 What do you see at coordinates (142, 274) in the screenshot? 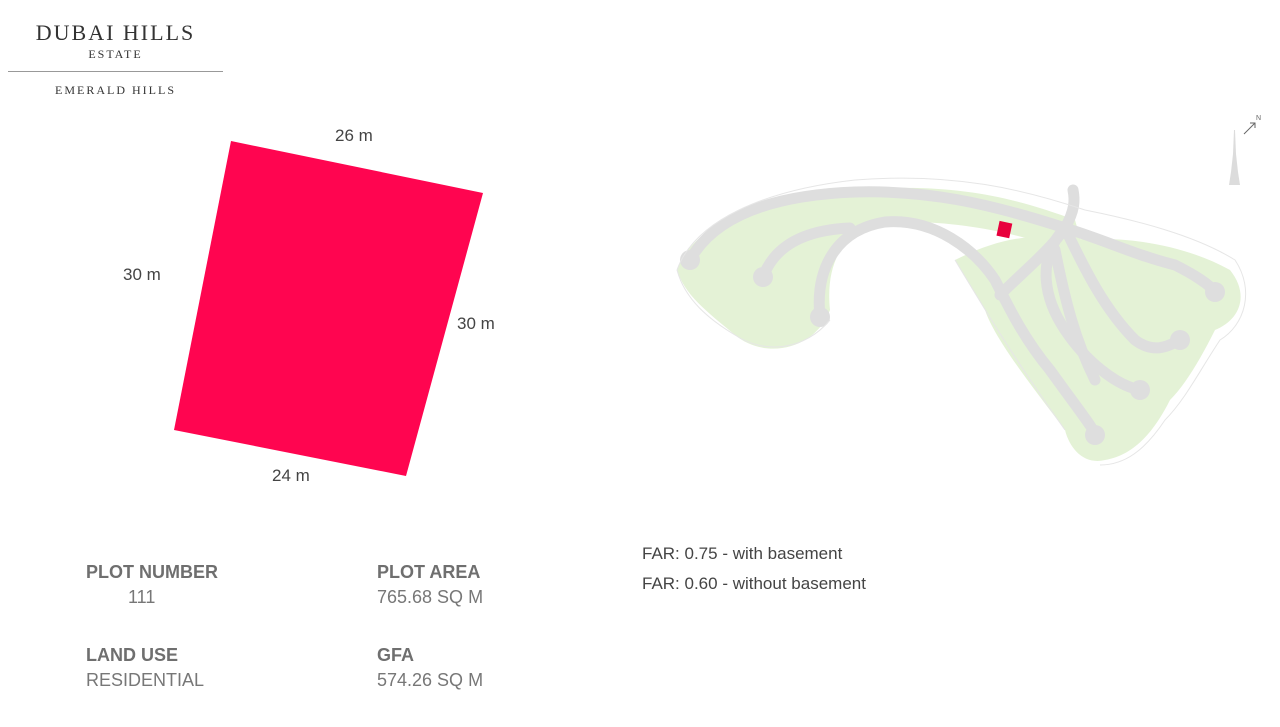
I see `plot-left-dimension: 30 m` at bounding box center [142, 274].